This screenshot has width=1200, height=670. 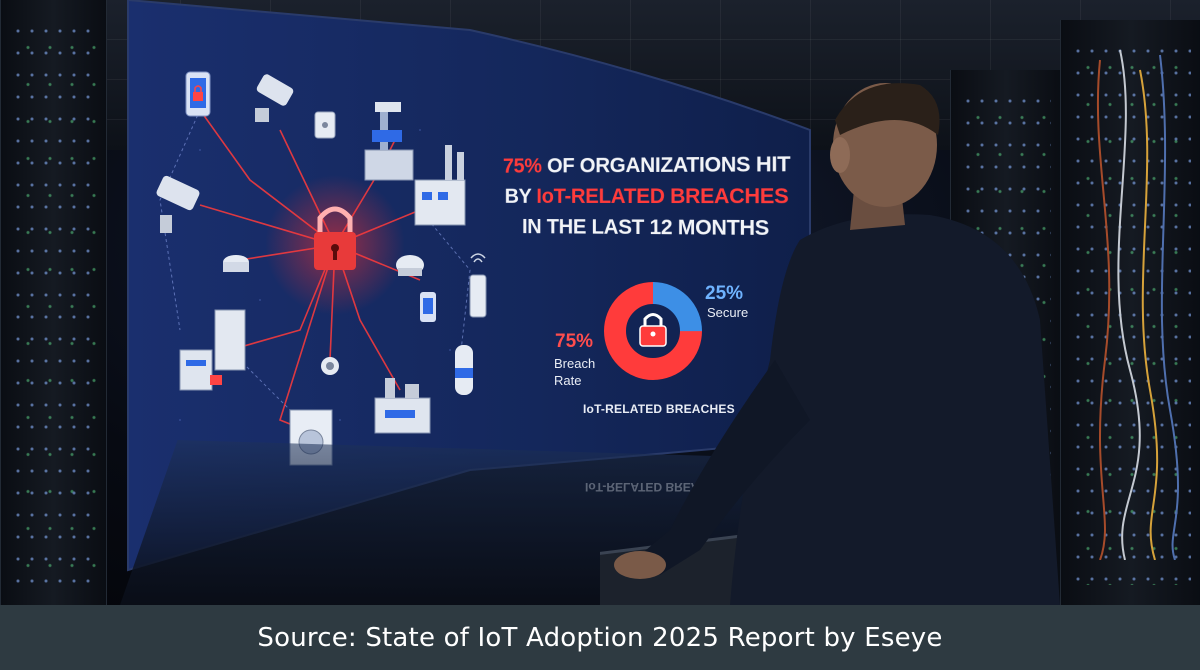 What do you see at coordinates (428, 307) in the screenshot?
I see `tablet-lock-icon` at bounding box center [428, 307].